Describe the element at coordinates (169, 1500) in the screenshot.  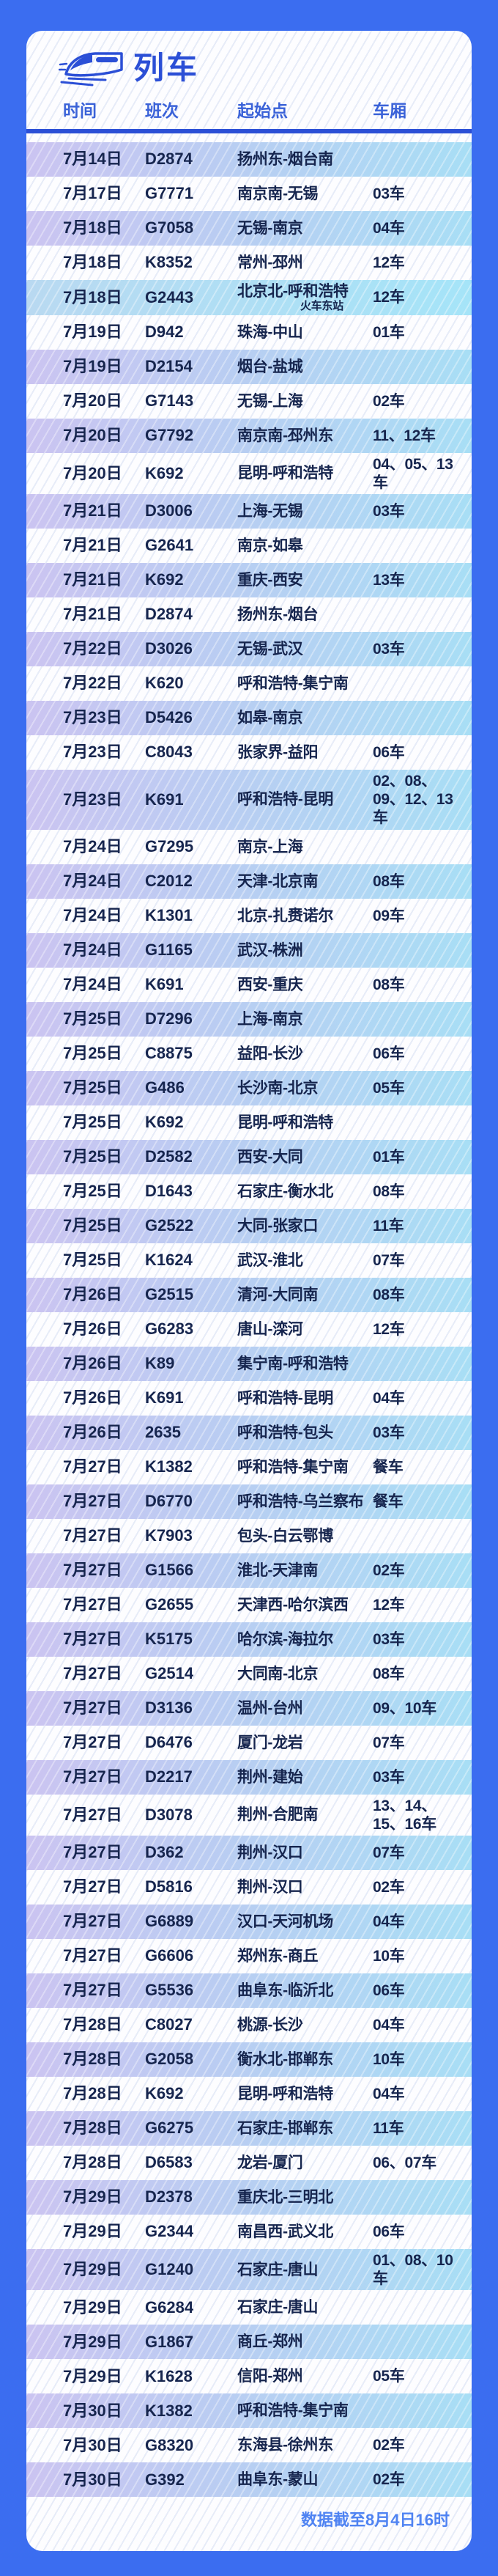
I see `row-train-number: D6770` at that location.